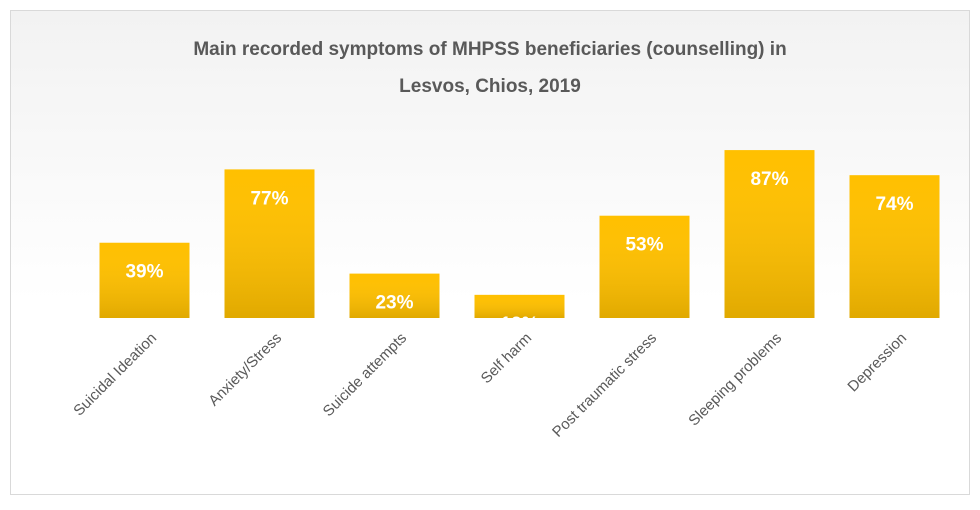  What do you see at coordinates (894, 204) in the screenshot?
I see `value-label: 74%` at bounding box center [894, 204].